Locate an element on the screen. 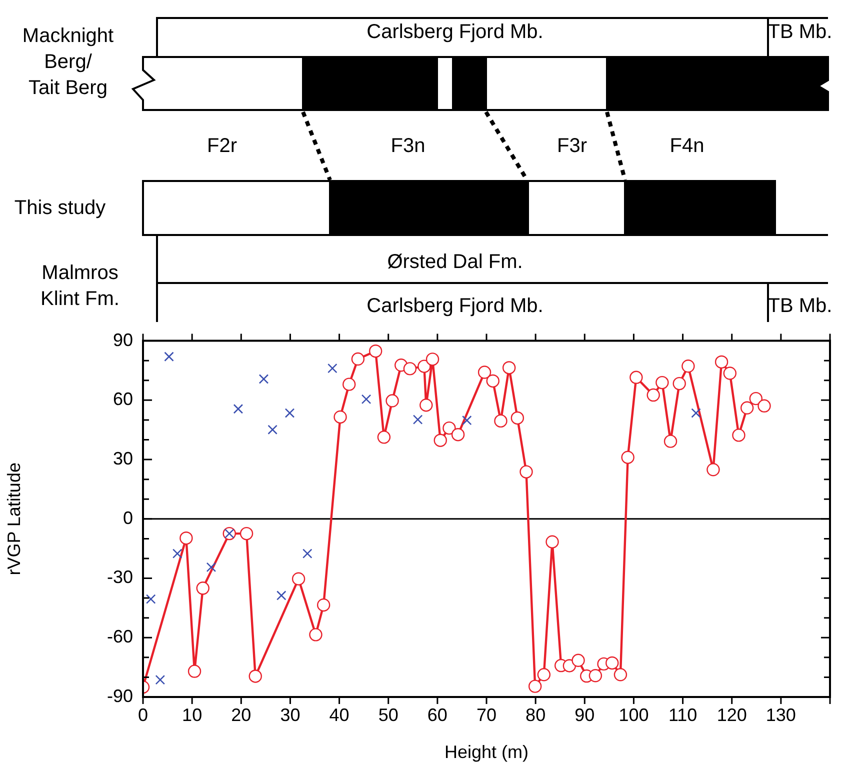 The image size is (849, 768). x-tick-label: 100 is located at coordinates (633, 714).